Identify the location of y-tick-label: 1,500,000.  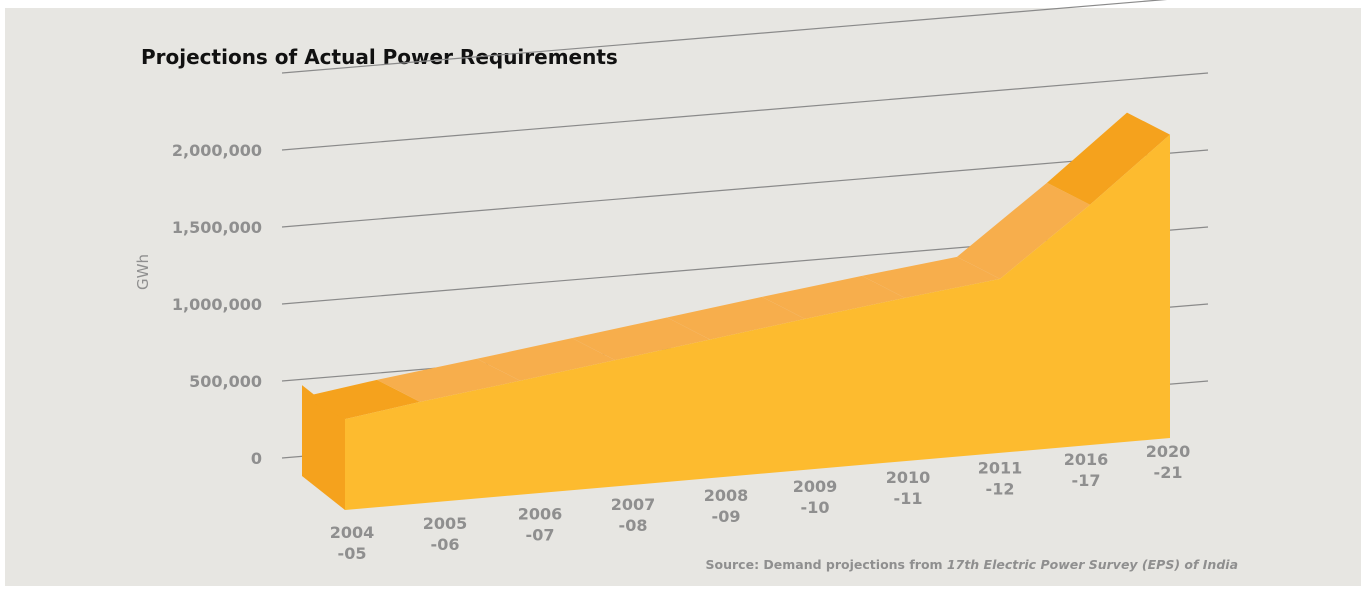
(217, 227).